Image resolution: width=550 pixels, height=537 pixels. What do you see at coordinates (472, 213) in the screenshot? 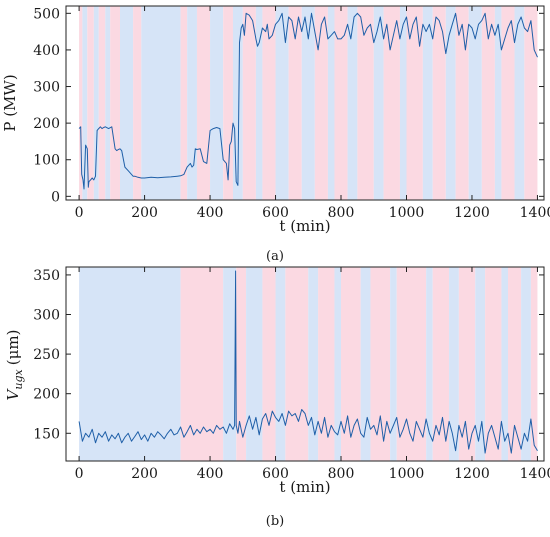
I see `panel-a-x-tick-label-1200: 1200` at bounding box center [472, 213].